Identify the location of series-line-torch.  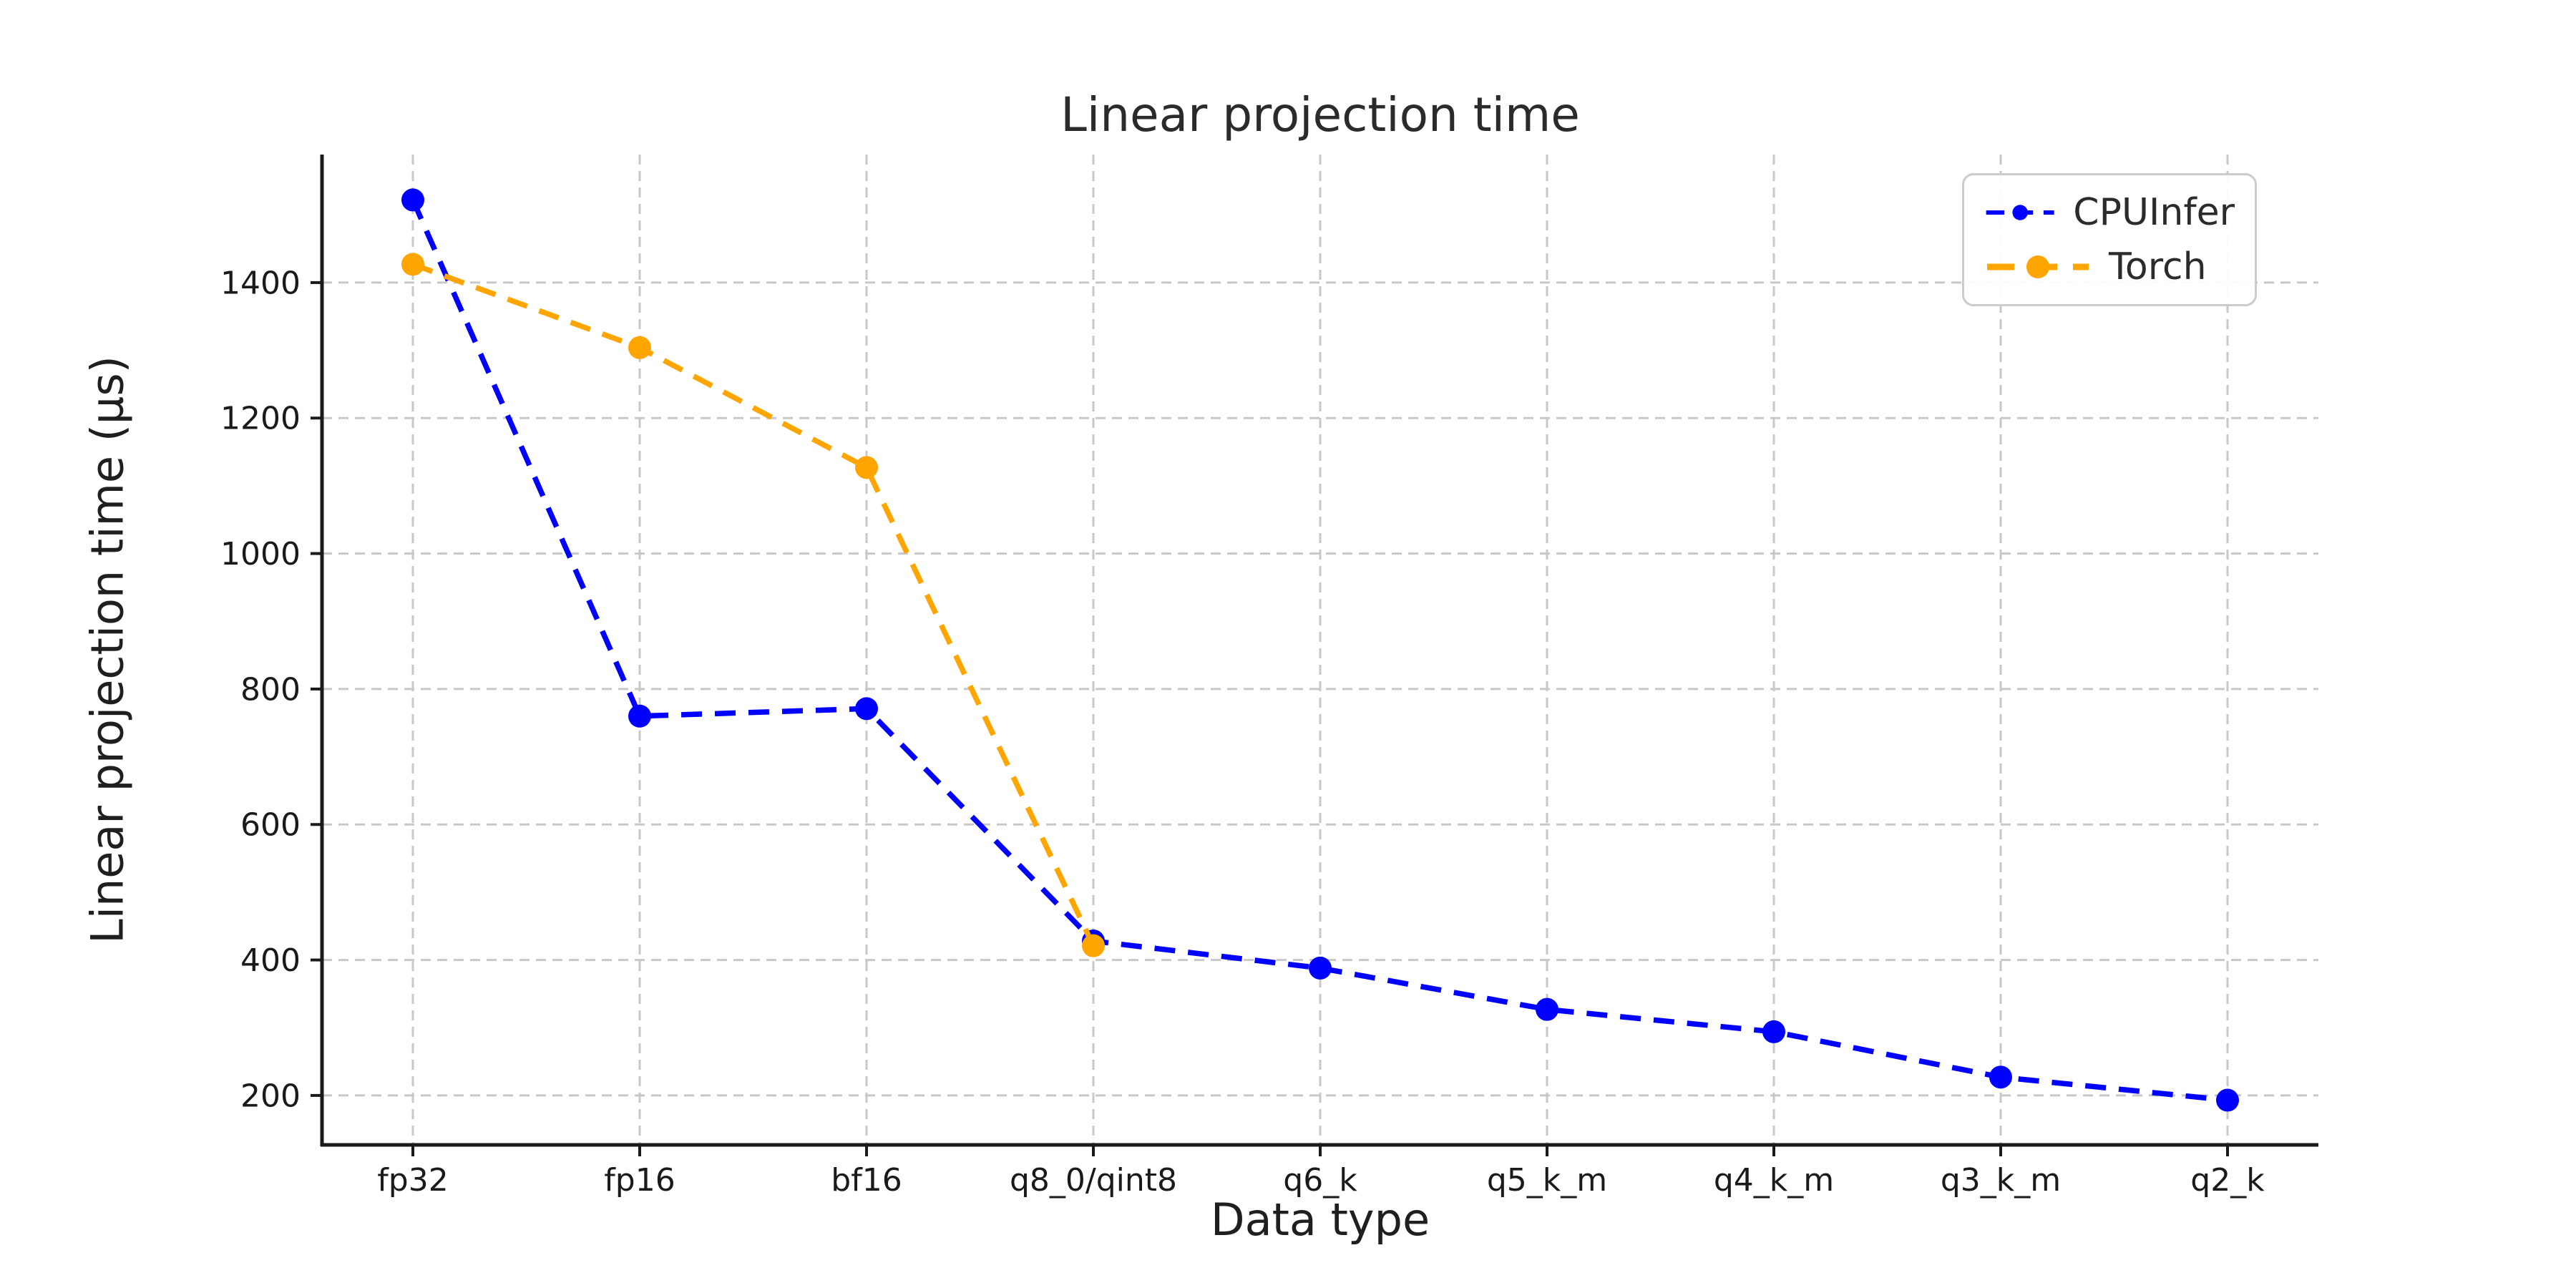
(753, 604).